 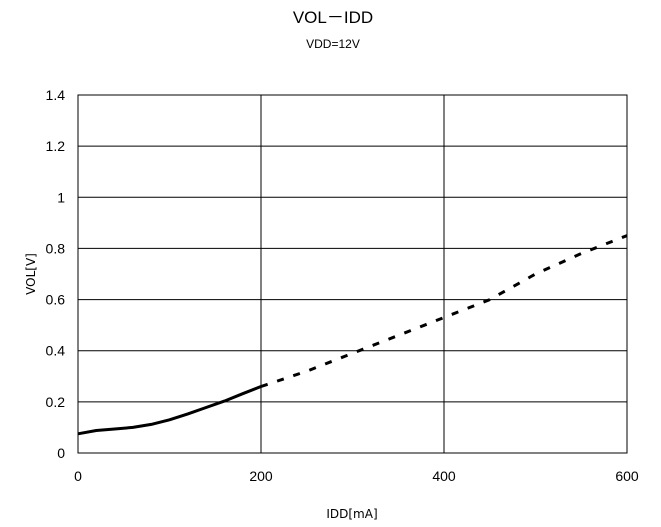 What do you see at coordinates (56, 95) in the screenshot?
I see `y-tick-label: 1.4` at bounding box center [56, 95].